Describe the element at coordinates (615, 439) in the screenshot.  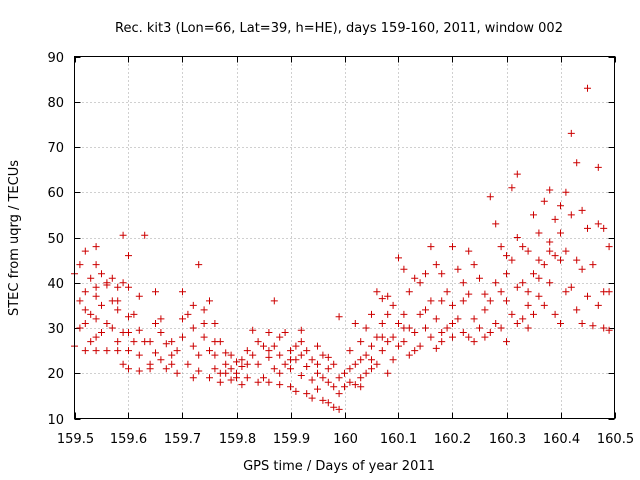
I see `x-tick-label: 160.5` at that location.